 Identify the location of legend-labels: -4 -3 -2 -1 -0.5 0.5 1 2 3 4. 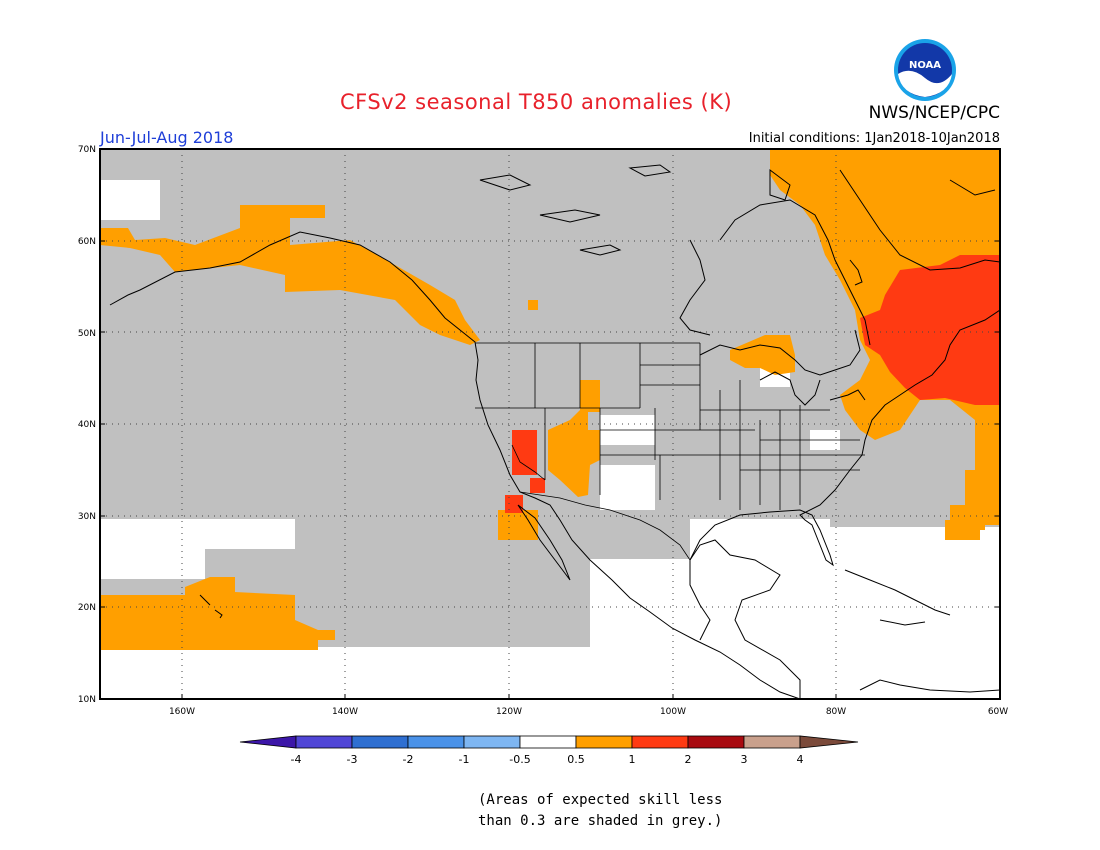
(547, 759).